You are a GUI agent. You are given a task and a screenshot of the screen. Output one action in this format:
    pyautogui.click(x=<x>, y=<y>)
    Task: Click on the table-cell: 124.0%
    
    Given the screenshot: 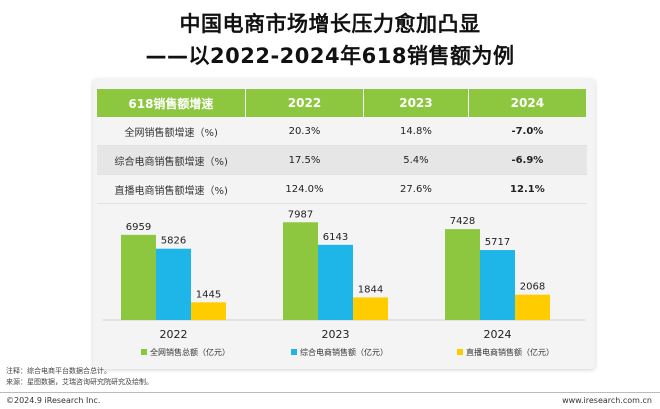 What is the action you would take?
    pyautogui.click(x=304, y=189)
    